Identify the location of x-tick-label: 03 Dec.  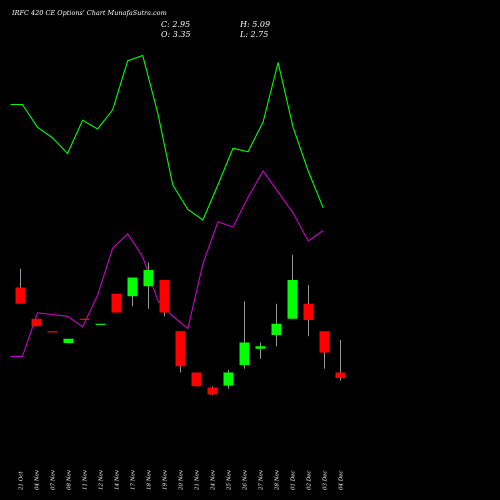
(326, 481).